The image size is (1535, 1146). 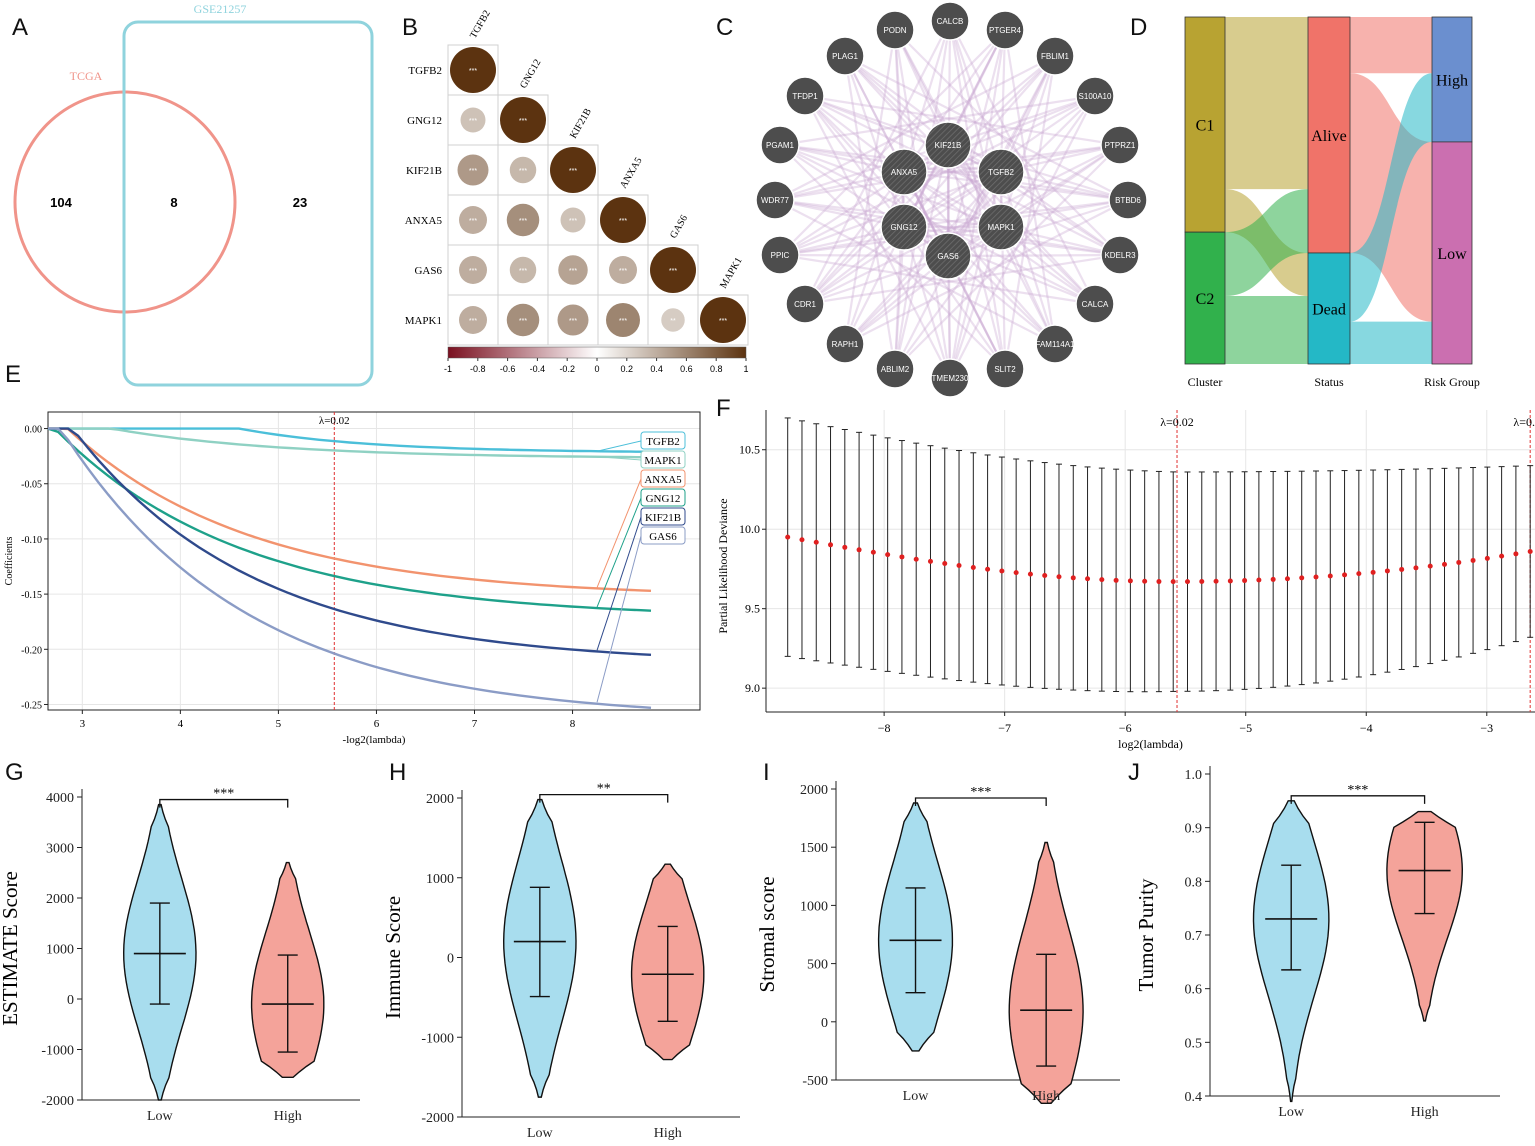 What do you see at coordinates (596, 369) in the screenshot?
I see `colorbar-tick-label: 0` at bounding box center [596, 369].